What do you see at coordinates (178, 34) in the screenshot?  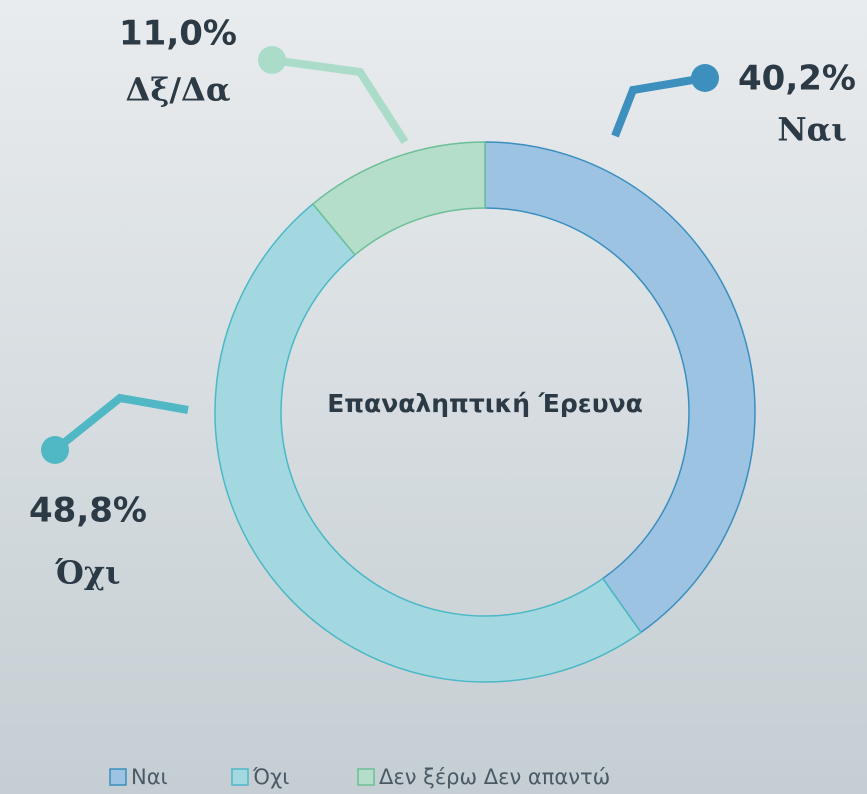 I see `value-label: 11,0%` at bounding box center [178, 34].